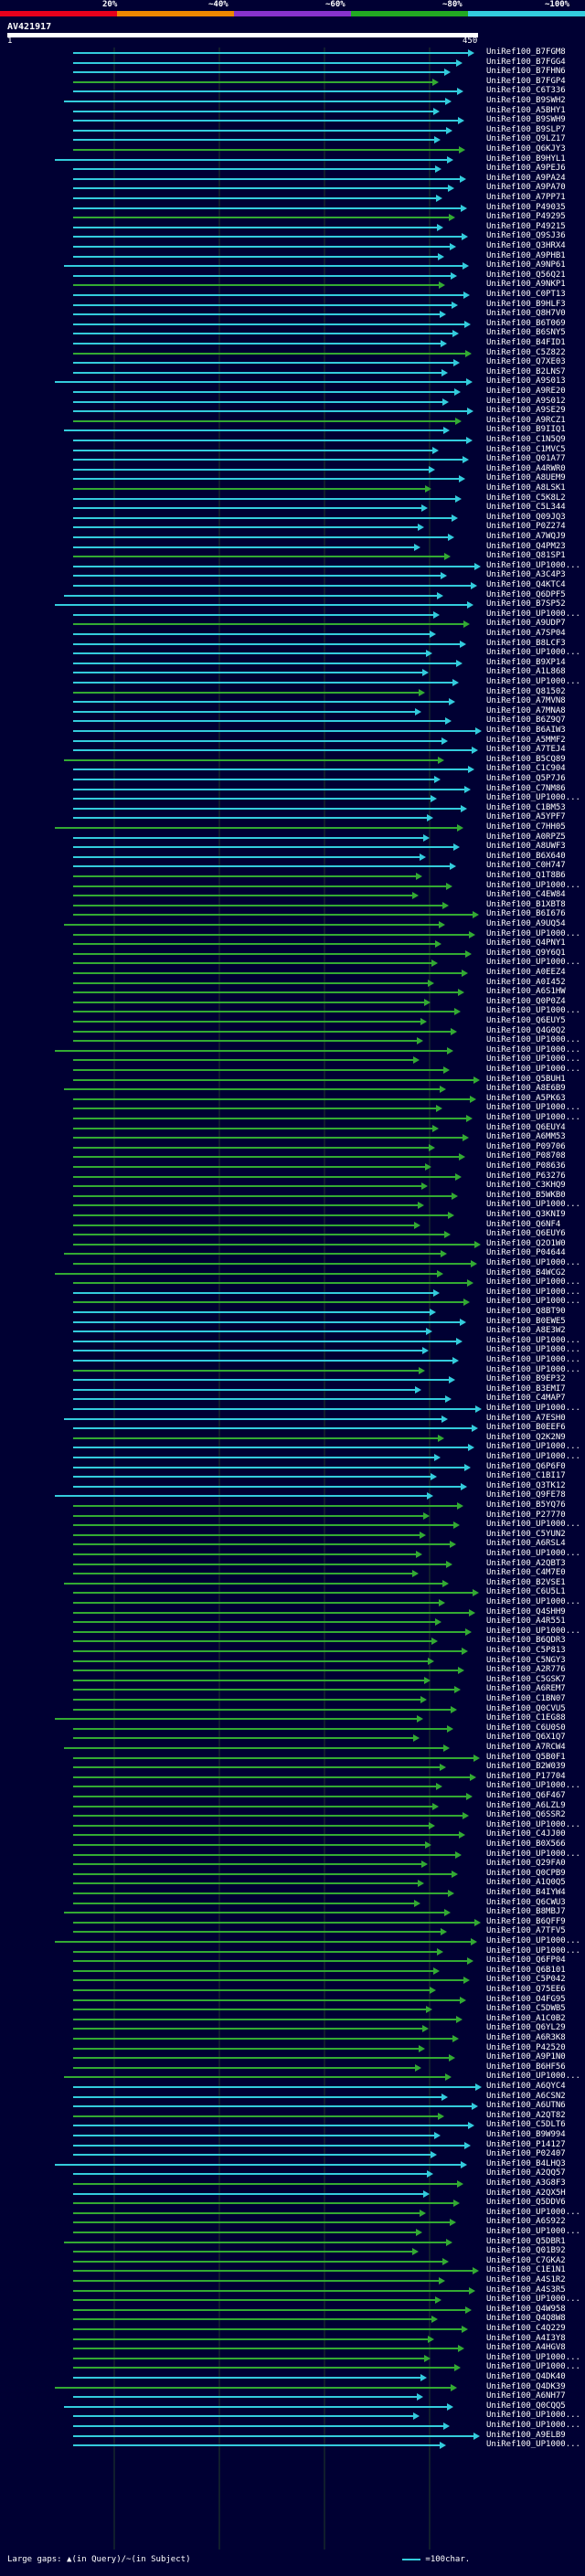 This screenshot has width=585, height=2576. I want to click on hit-name: UniRef100_A9S013, so click(526, 381).